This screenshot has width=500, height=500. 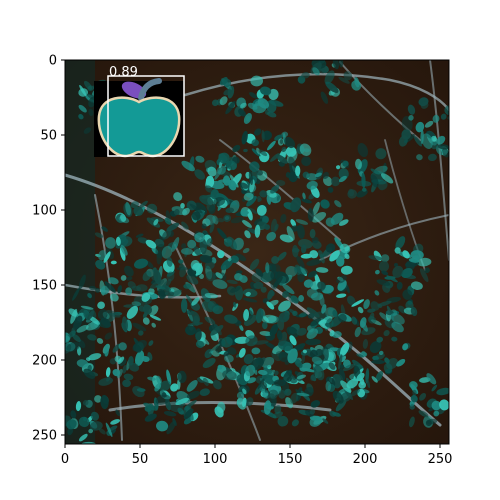 What do you see at coordinates (139, 111) in the screenshot?
I see `detection-box-group: 0.89` at bounding box center [139, 111].